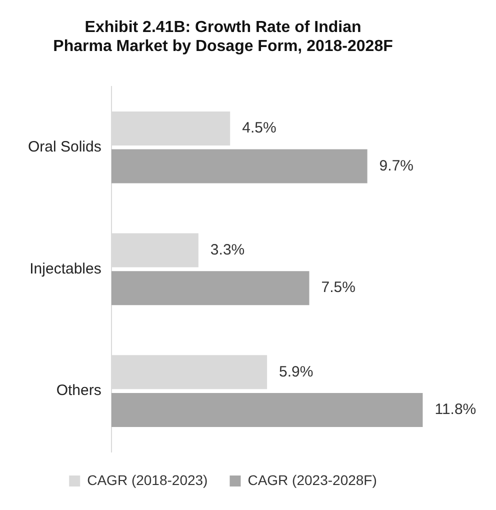 The image size is (496, 510). I want to click on data-label: 11.8%, so click(455, 409).